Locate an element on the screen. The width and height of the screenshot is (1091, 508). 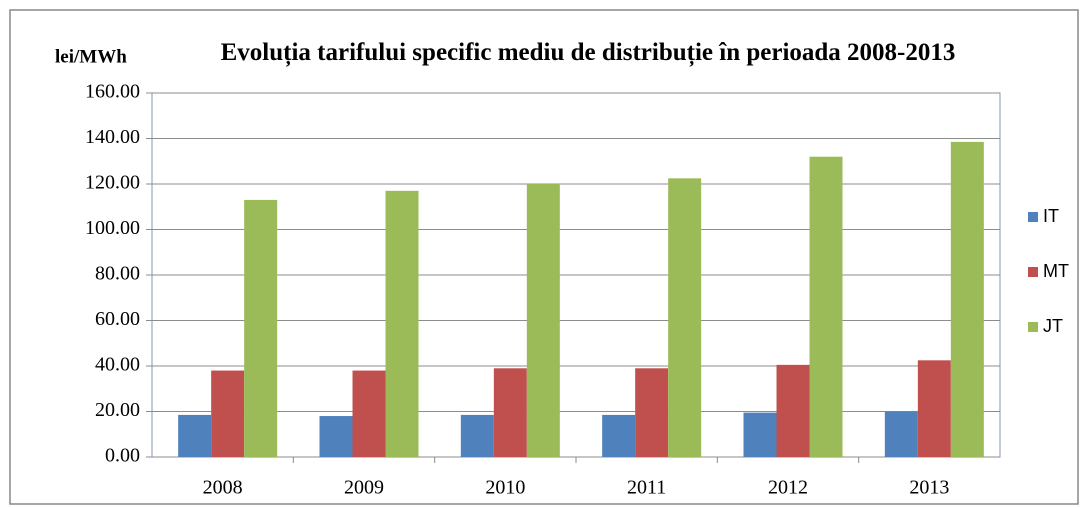
legend-label: MT is located at coordinates (1056, 271).